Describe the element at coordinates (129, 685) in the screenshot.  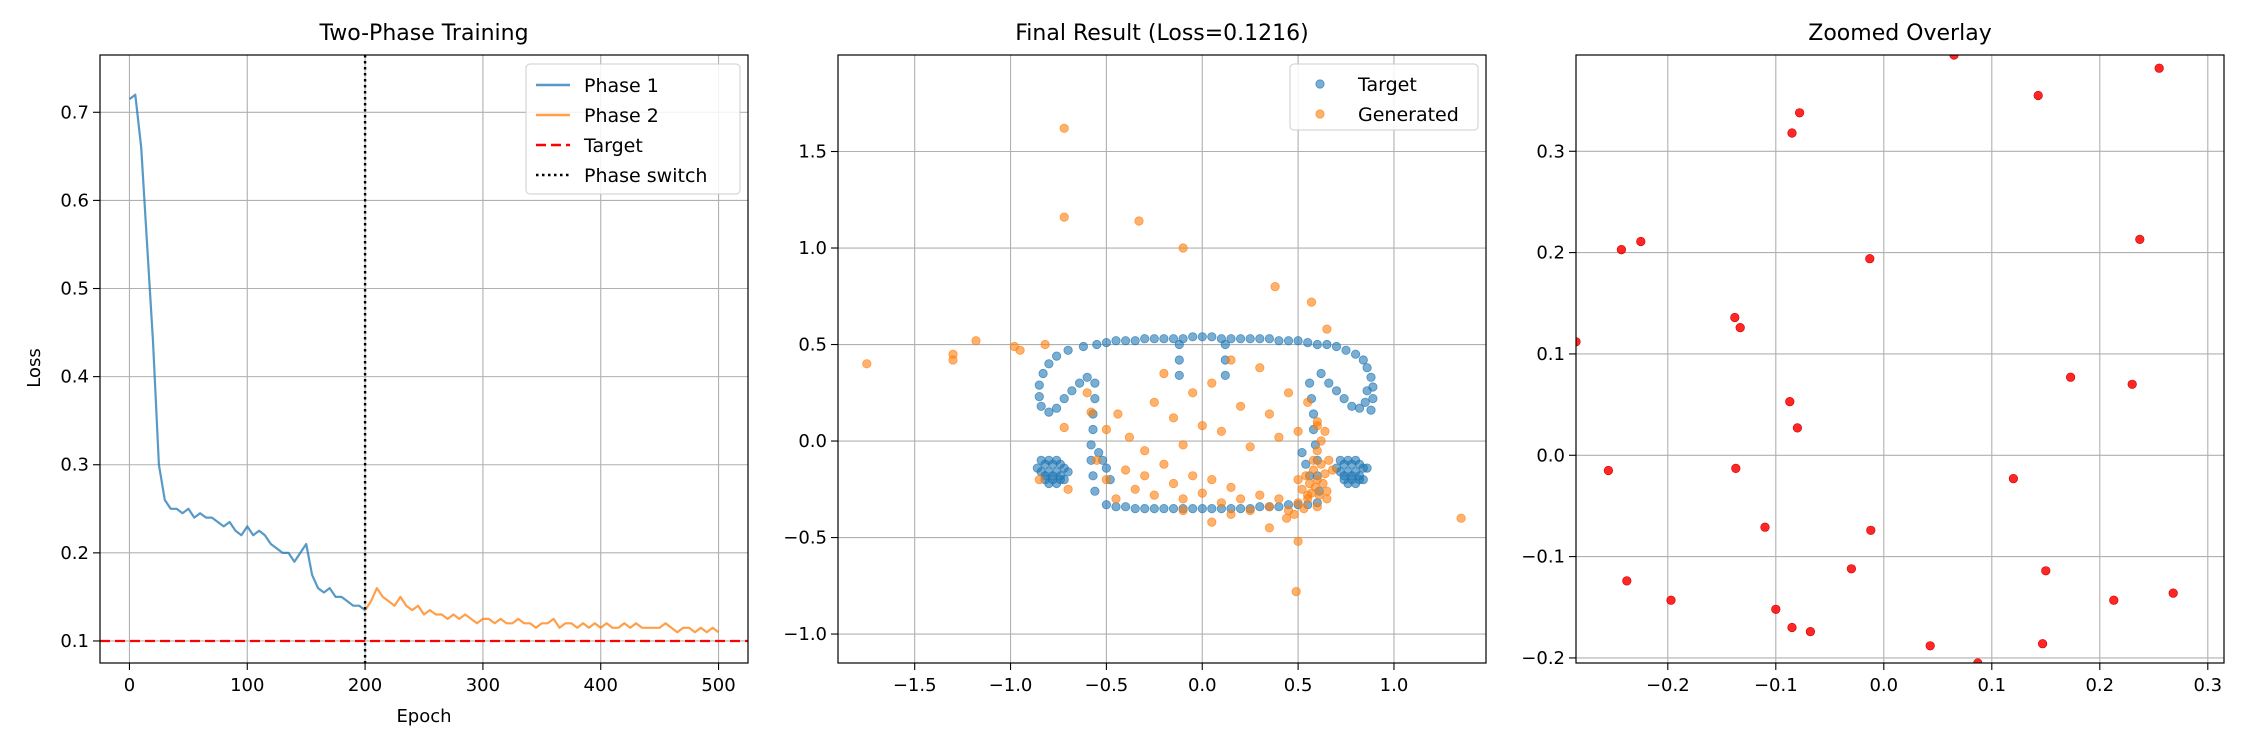
I see `x-tick-label: 0` at that location.